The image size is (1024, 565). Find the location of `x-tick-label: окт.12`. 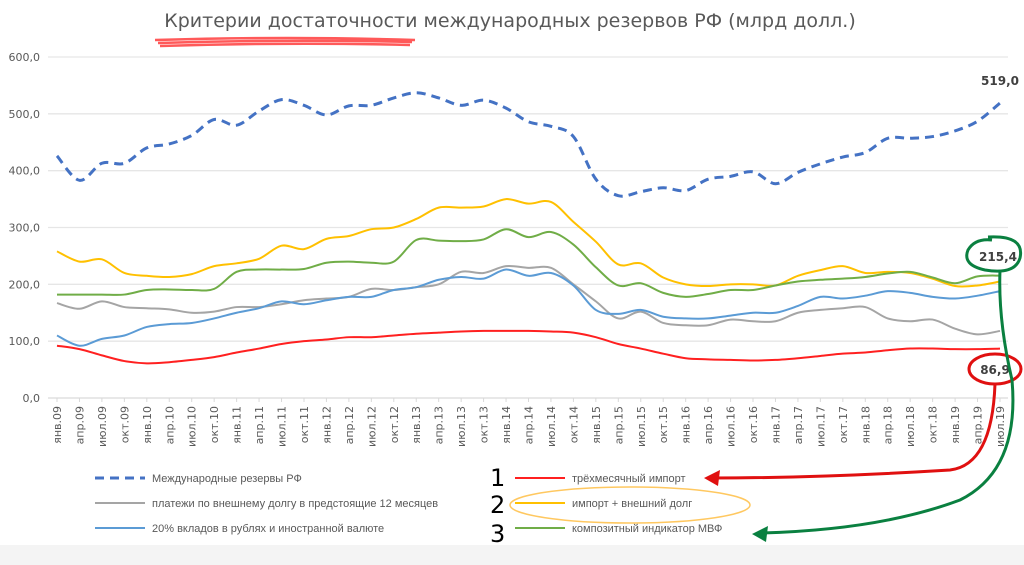

x-tick-label: окт.12 is located at coordinates (394, 424).